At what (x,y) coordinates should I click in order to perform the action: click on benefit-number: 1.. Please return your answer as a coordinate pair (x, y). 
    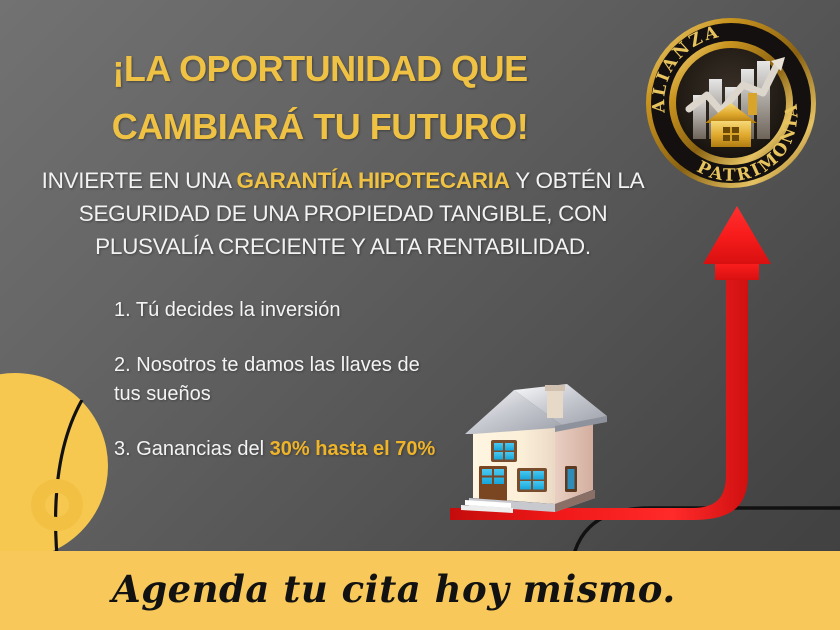
    Looking at the image, I should click on (122, 310).